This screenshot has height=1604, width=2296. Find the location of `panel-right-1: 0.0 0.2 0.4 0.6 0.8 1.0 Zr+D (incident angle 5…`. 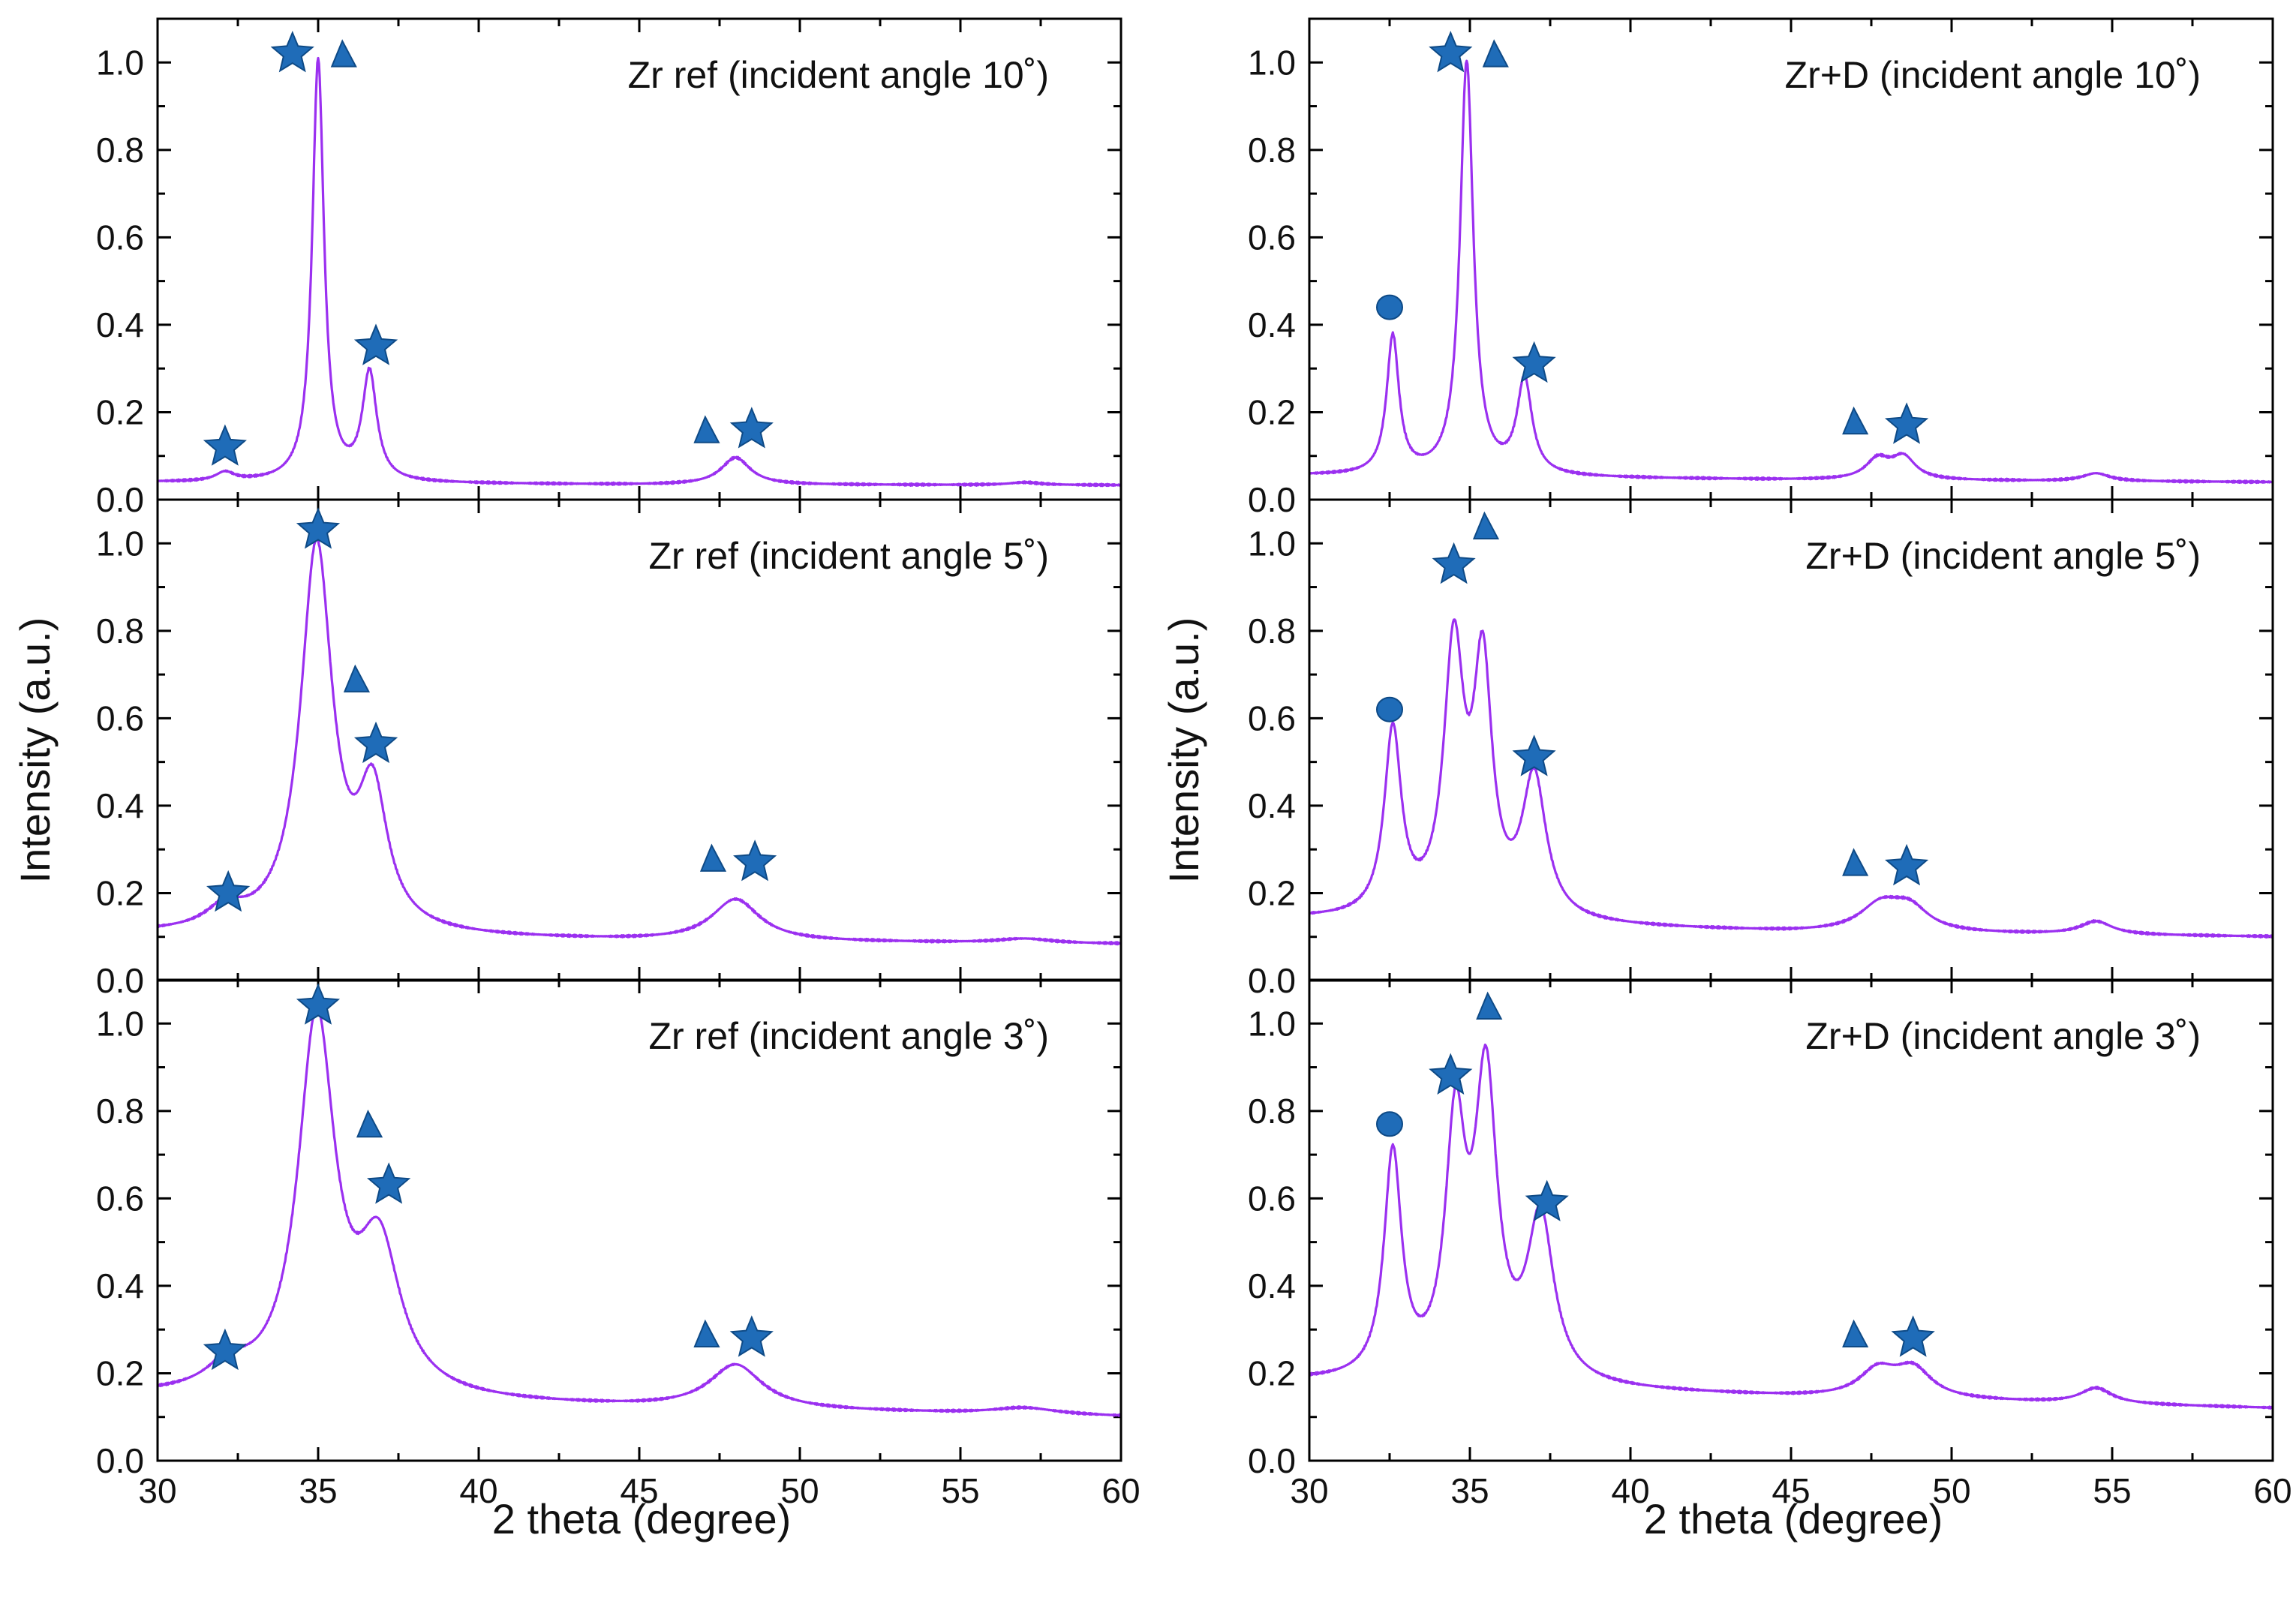

panel-right-1: 0.0 0.2 0.4 0.6 0.8 1.0 Zr+D (incident angle 5… is located at coordinates (1761, 749).